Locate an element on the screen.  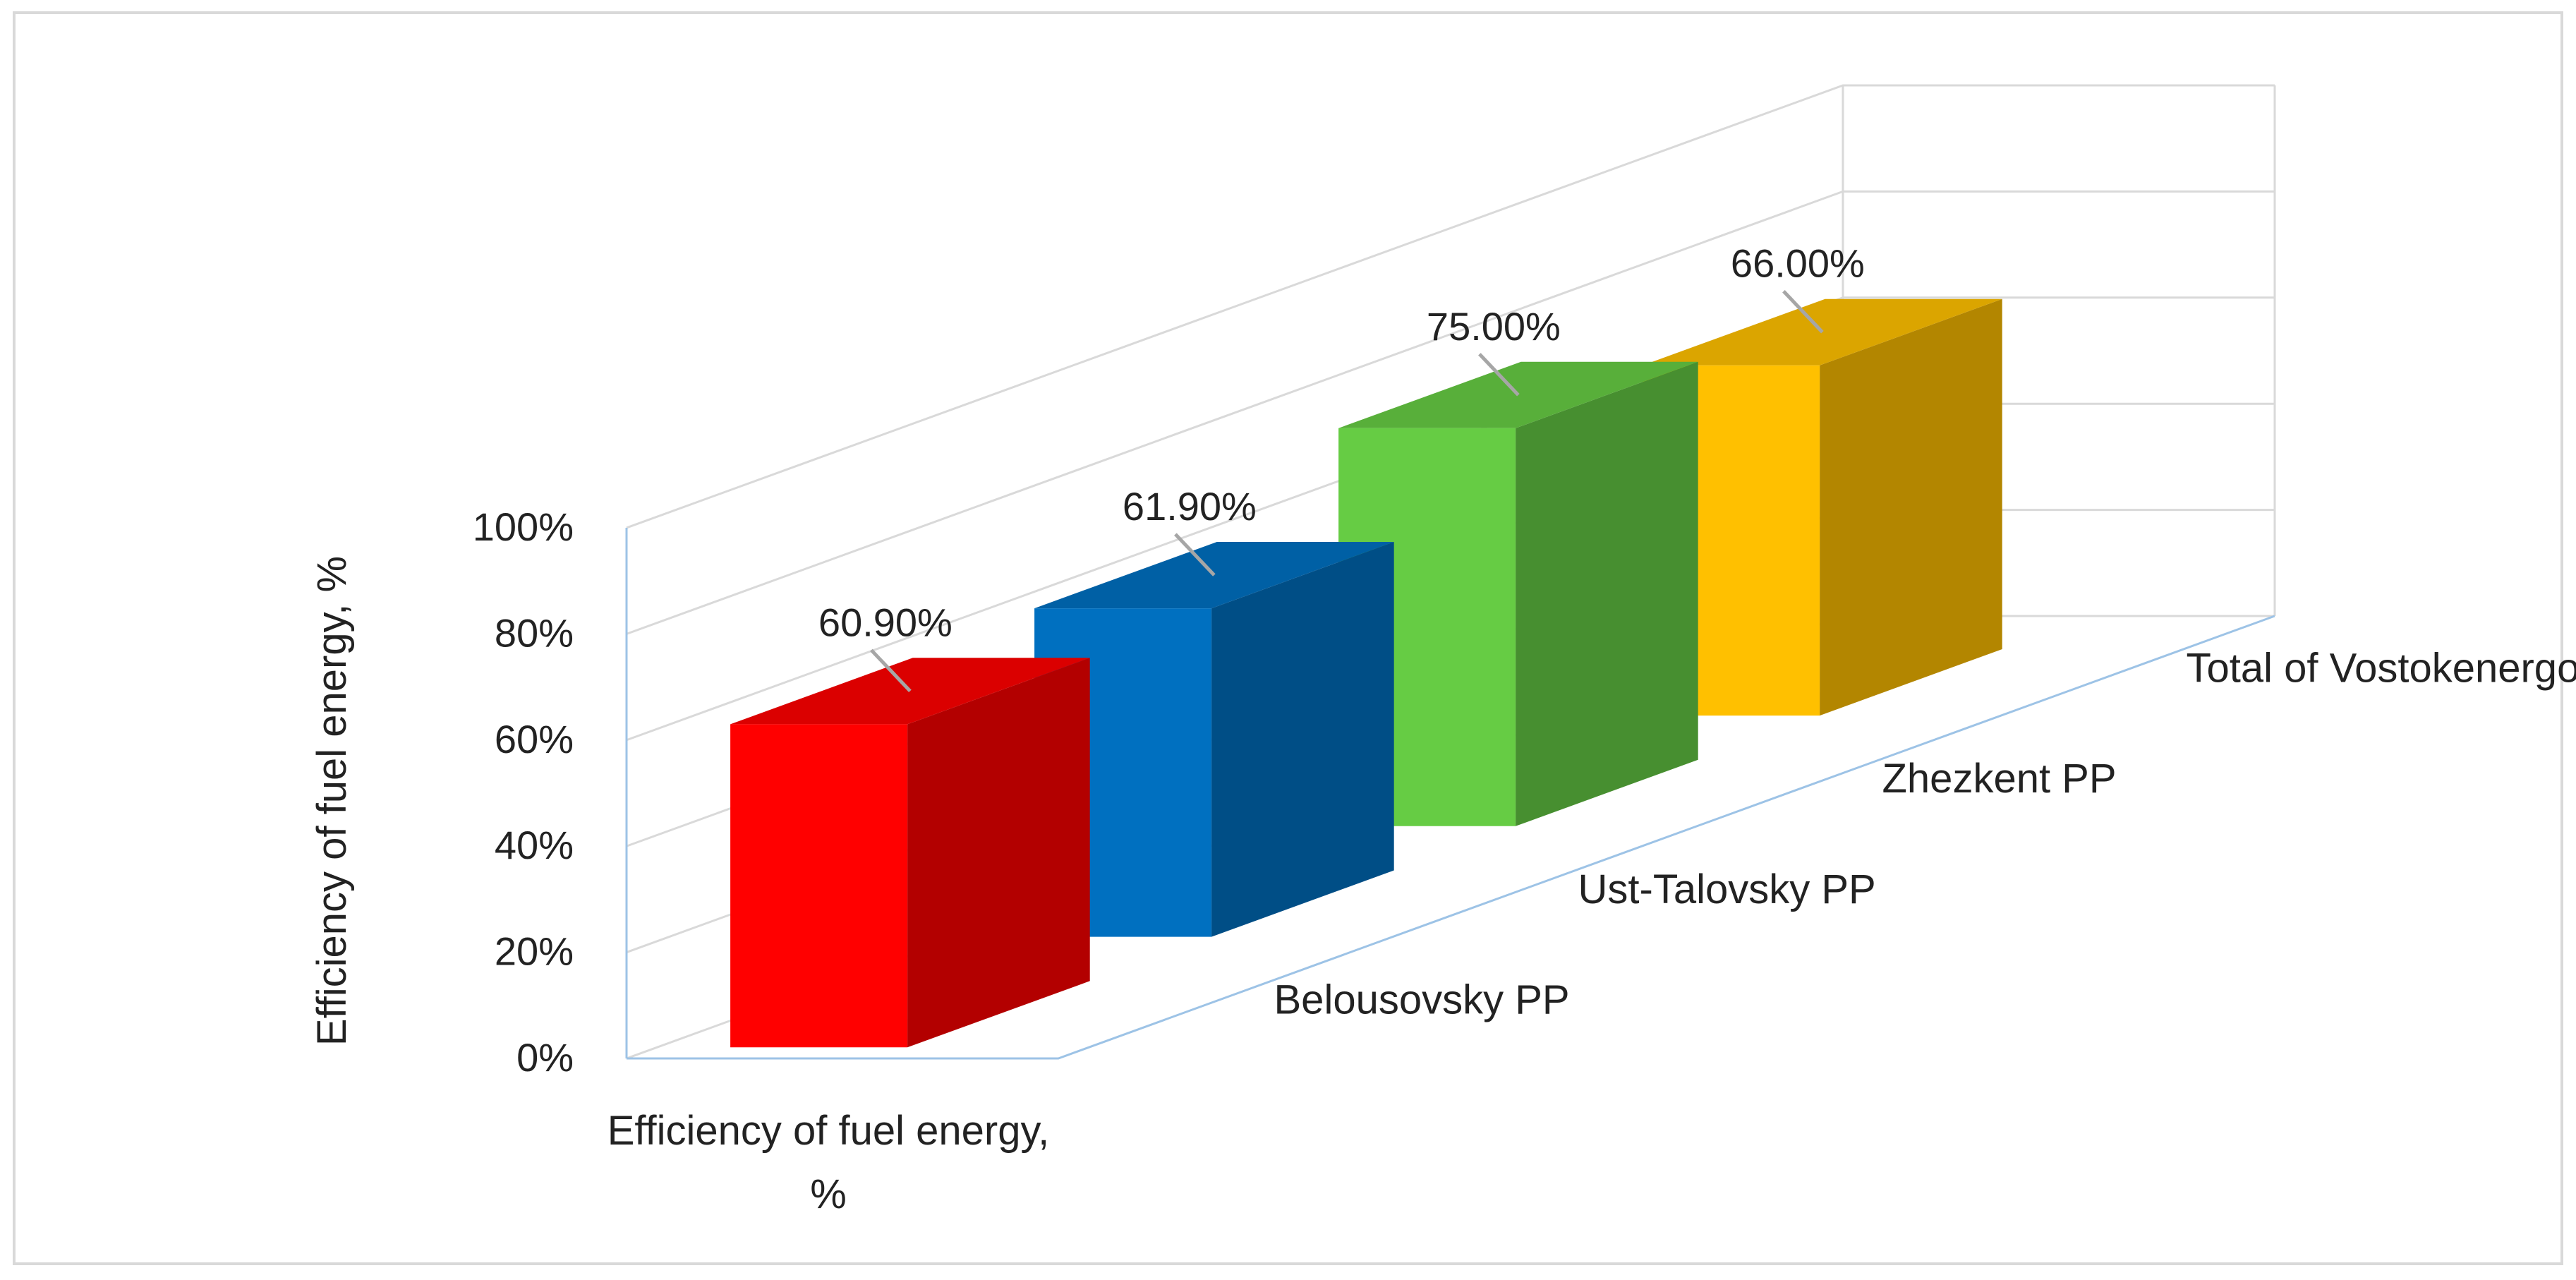
y-tick-label: 40% is located at coordinates (535, 845).